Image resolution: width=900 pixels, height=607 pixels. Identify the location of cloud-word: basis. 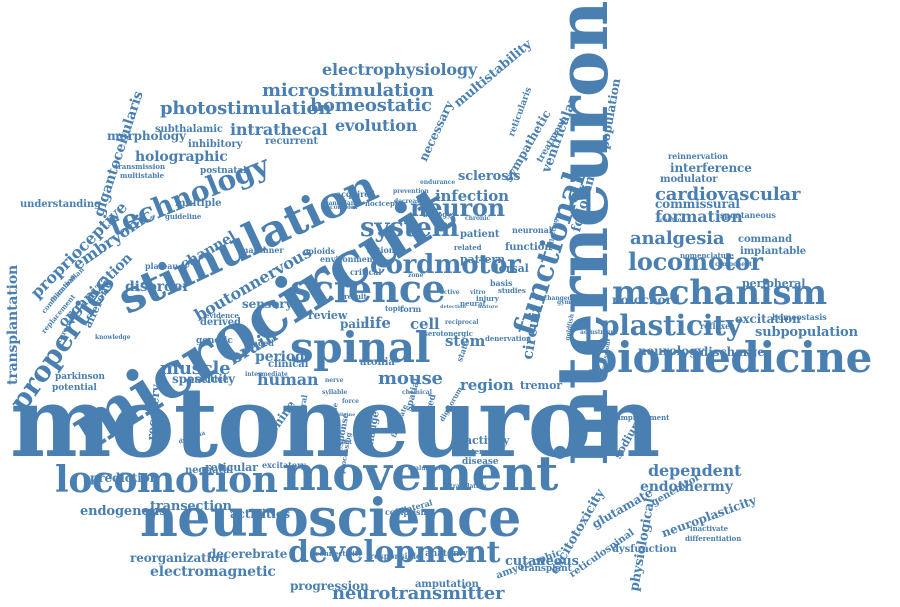
(501, 283).